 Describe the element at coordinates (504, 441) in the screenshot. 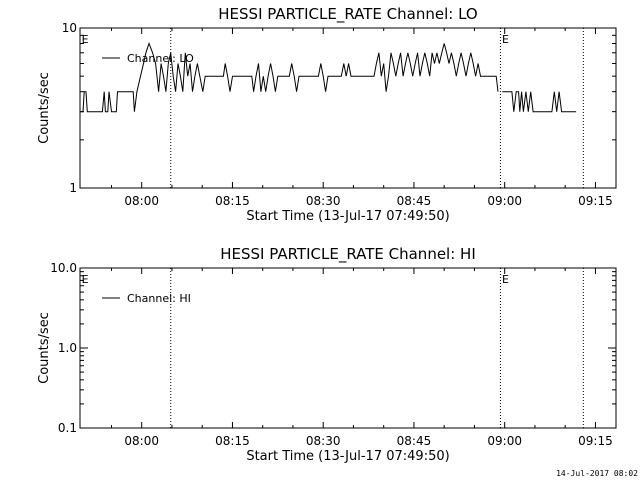

I see `panel2-x-tick-label: 09:00` at that location.